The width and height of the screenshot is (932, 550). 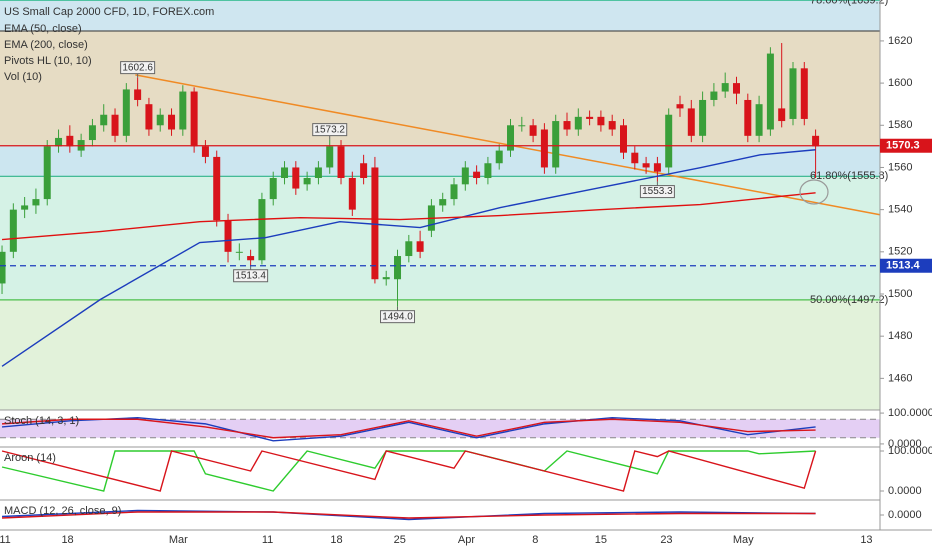 What do you see at coordinates (814, 192) in the screenshot?
I see `hand-drawn-circle` at bounding box center [814, 192].